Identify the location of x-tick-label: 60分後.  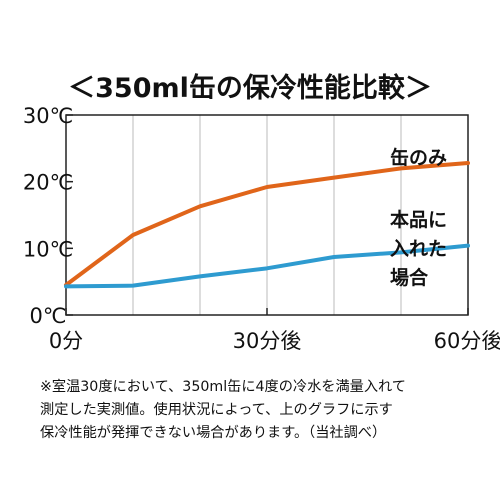
(467, 341).